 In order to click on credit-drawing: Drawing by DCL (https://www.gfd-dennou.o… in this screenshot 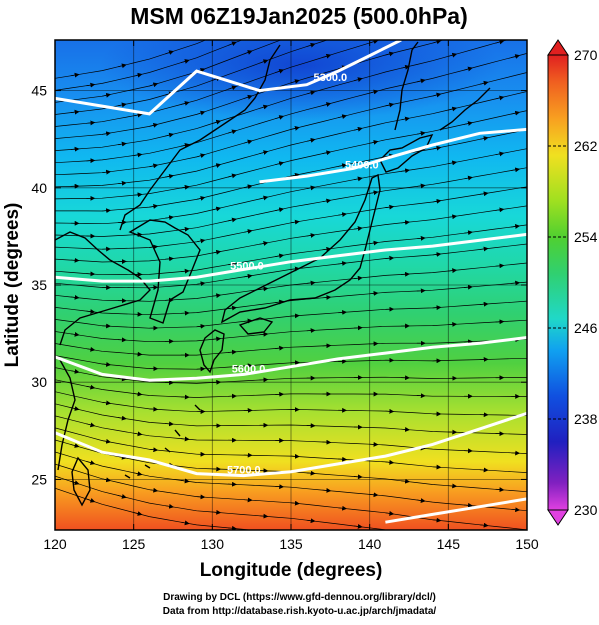, I will do `click(299, 597)`.